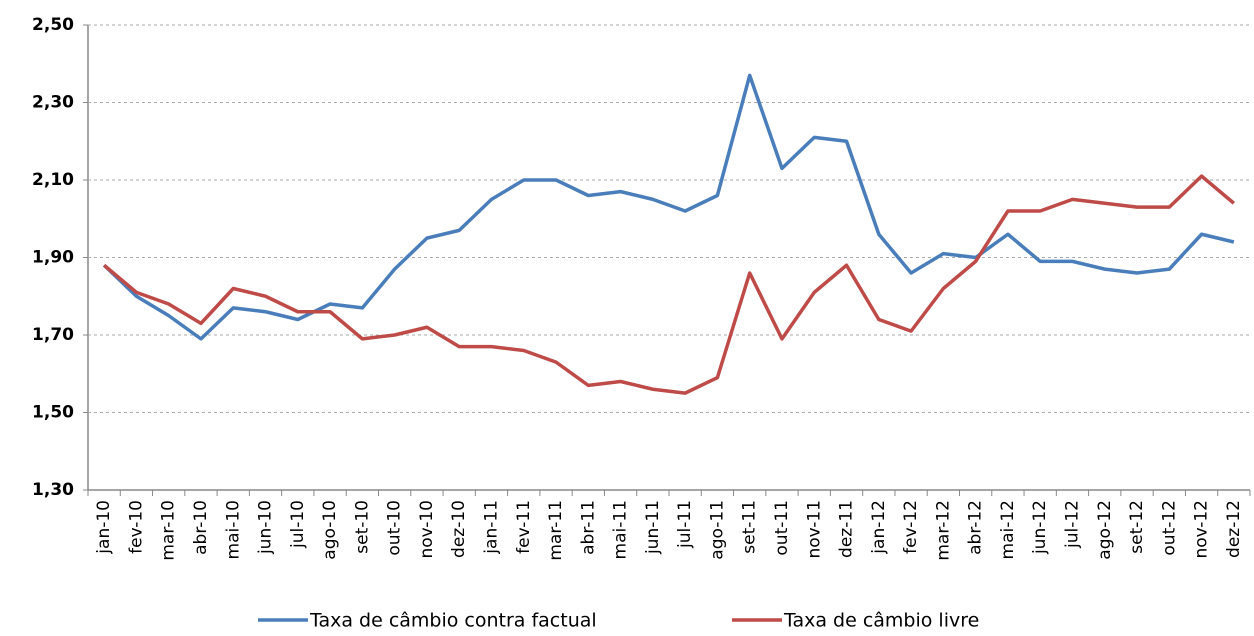 Image resolution: width=1254 pixels, height=636 pixels. Describe the element at coordinates (717, 530) in the screenshot. I see `x-tick-label: ago-11` at that location.